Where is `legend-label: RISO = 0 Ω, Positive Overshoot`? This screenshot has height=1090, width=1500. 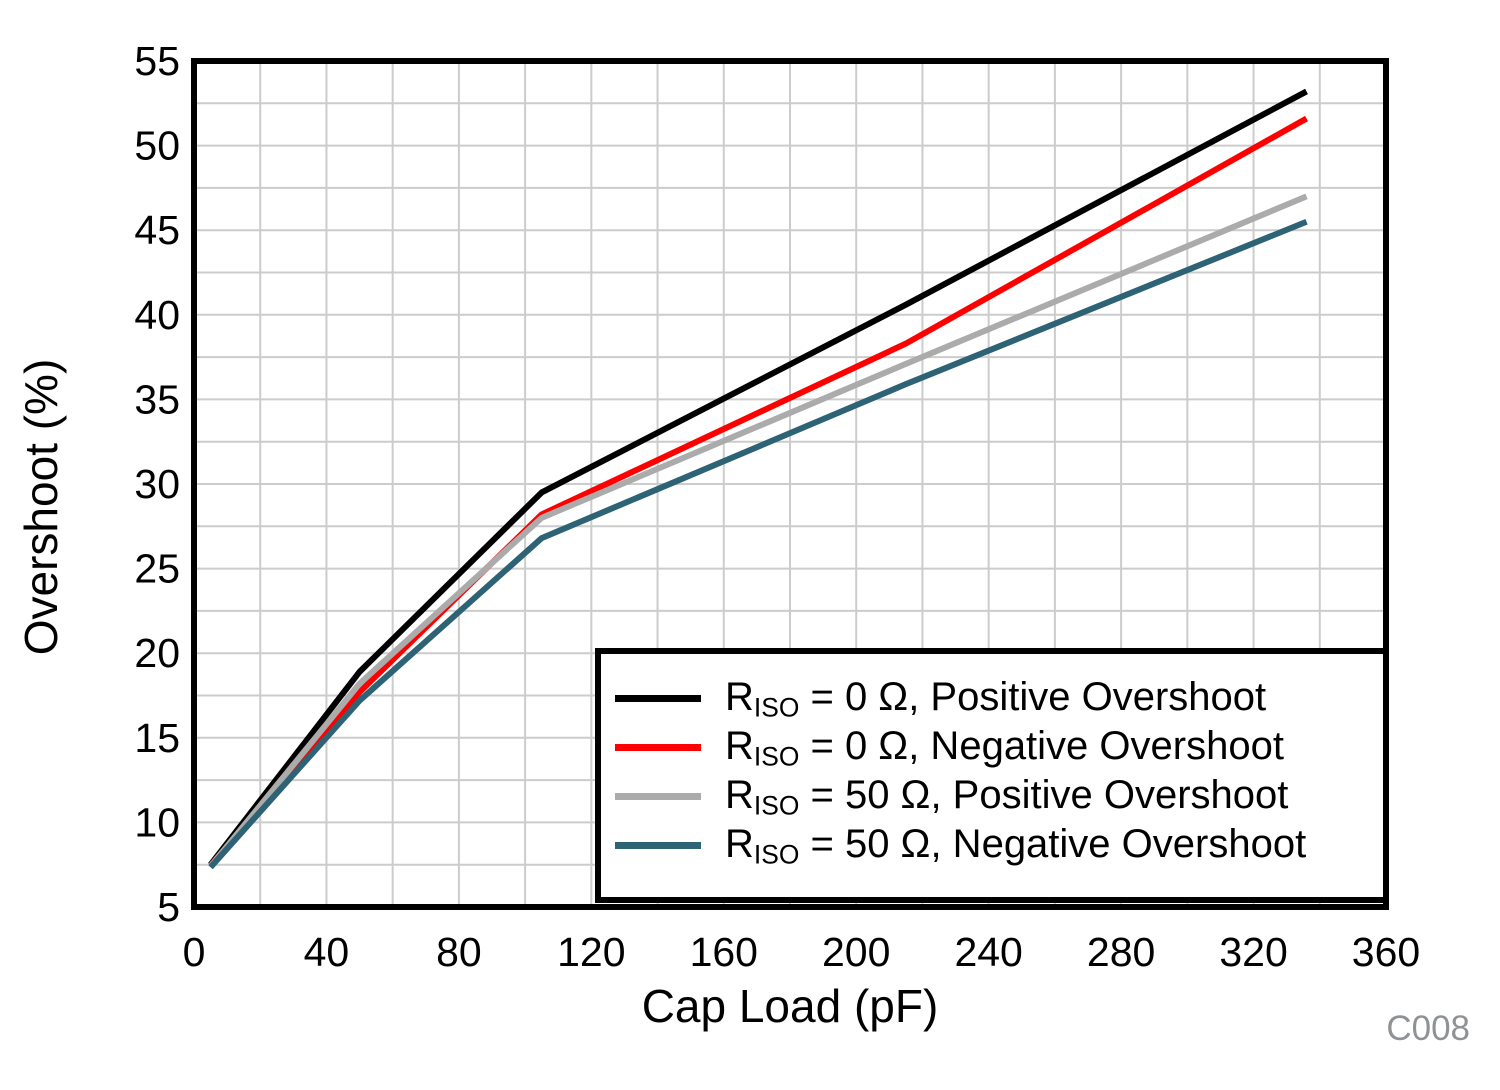
legend-label: RISO = 0 Ω, Positive Overshoot is located at coordinates (996, 698).